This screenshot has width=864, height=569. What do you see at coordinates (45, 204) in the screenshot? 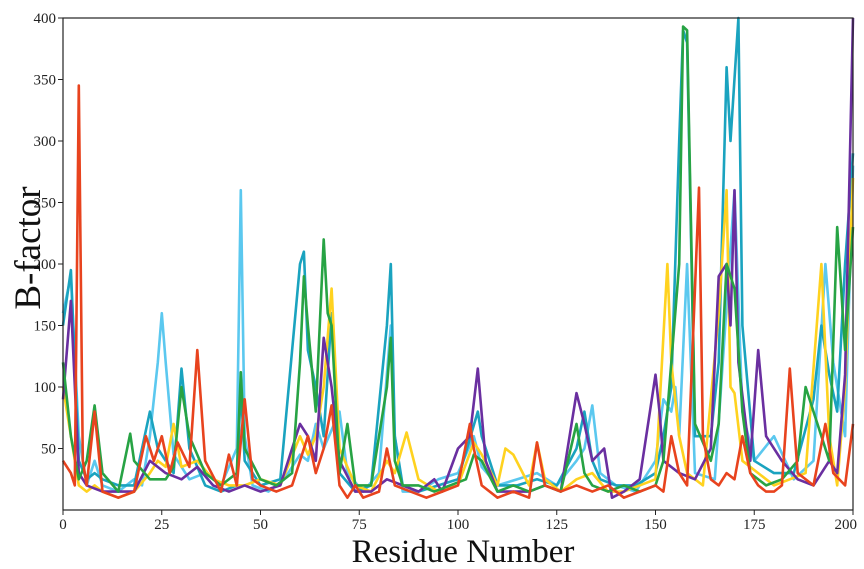
I see `y-tick-label: 250` at bounding box center [45, 204].